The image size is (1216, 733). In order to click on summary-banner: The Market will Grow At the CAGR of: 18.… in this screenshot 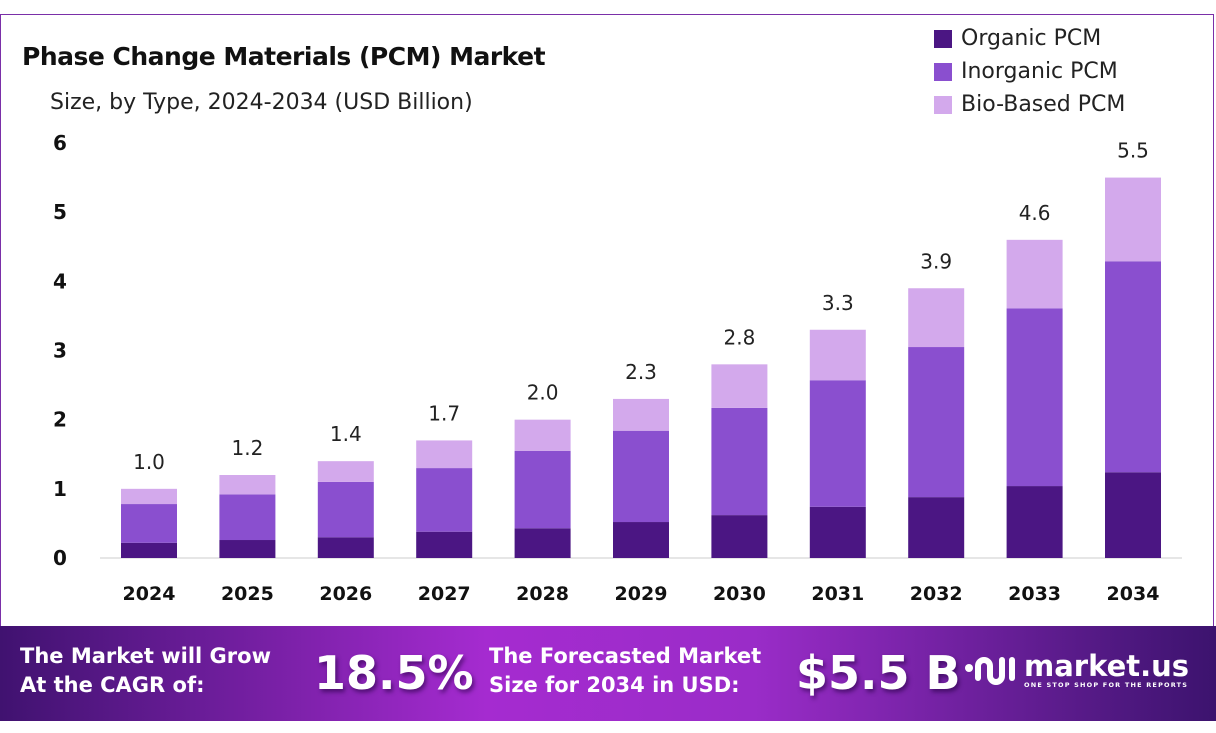, I will do `click(608, 673)`.